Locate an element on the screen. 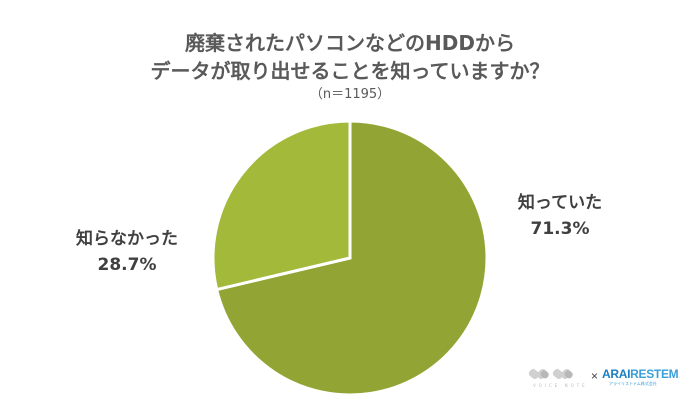 The height and width of the screenshot is (420, 700). company-logos: VOICE NOTE × ARAIRESTEM アライリストテム株式会社 is located at coordinates (603, 377).